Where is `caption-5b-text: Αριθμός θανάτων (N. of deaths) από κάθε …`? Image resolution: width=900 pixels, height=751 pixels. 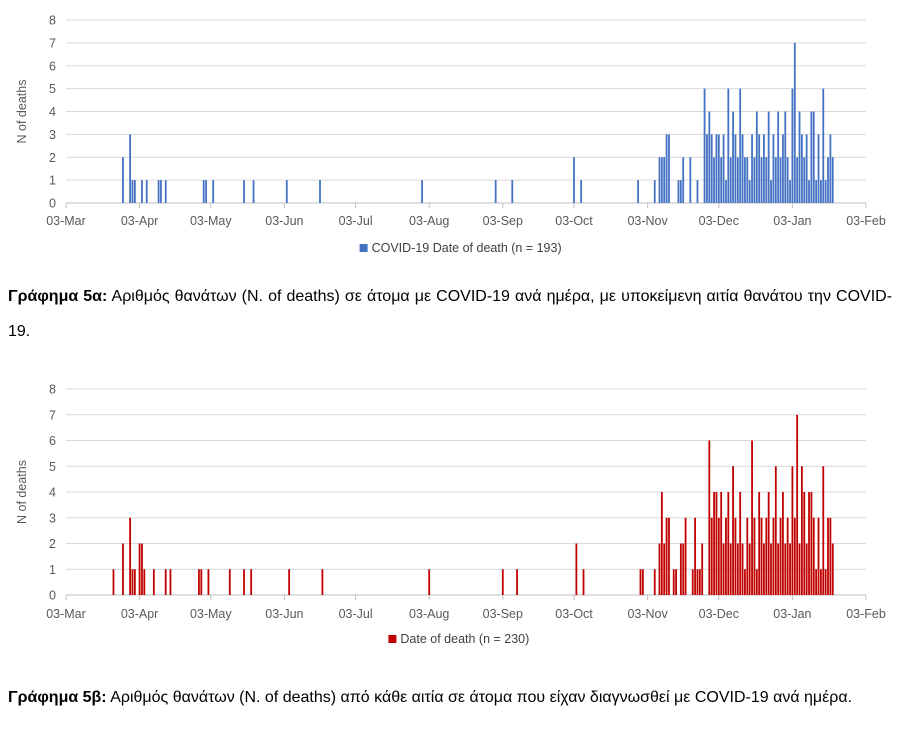 caption-5b-text: Αριθμός θανάτων (N. of deaths) από κάθε … is located at coordinates (481, 697).